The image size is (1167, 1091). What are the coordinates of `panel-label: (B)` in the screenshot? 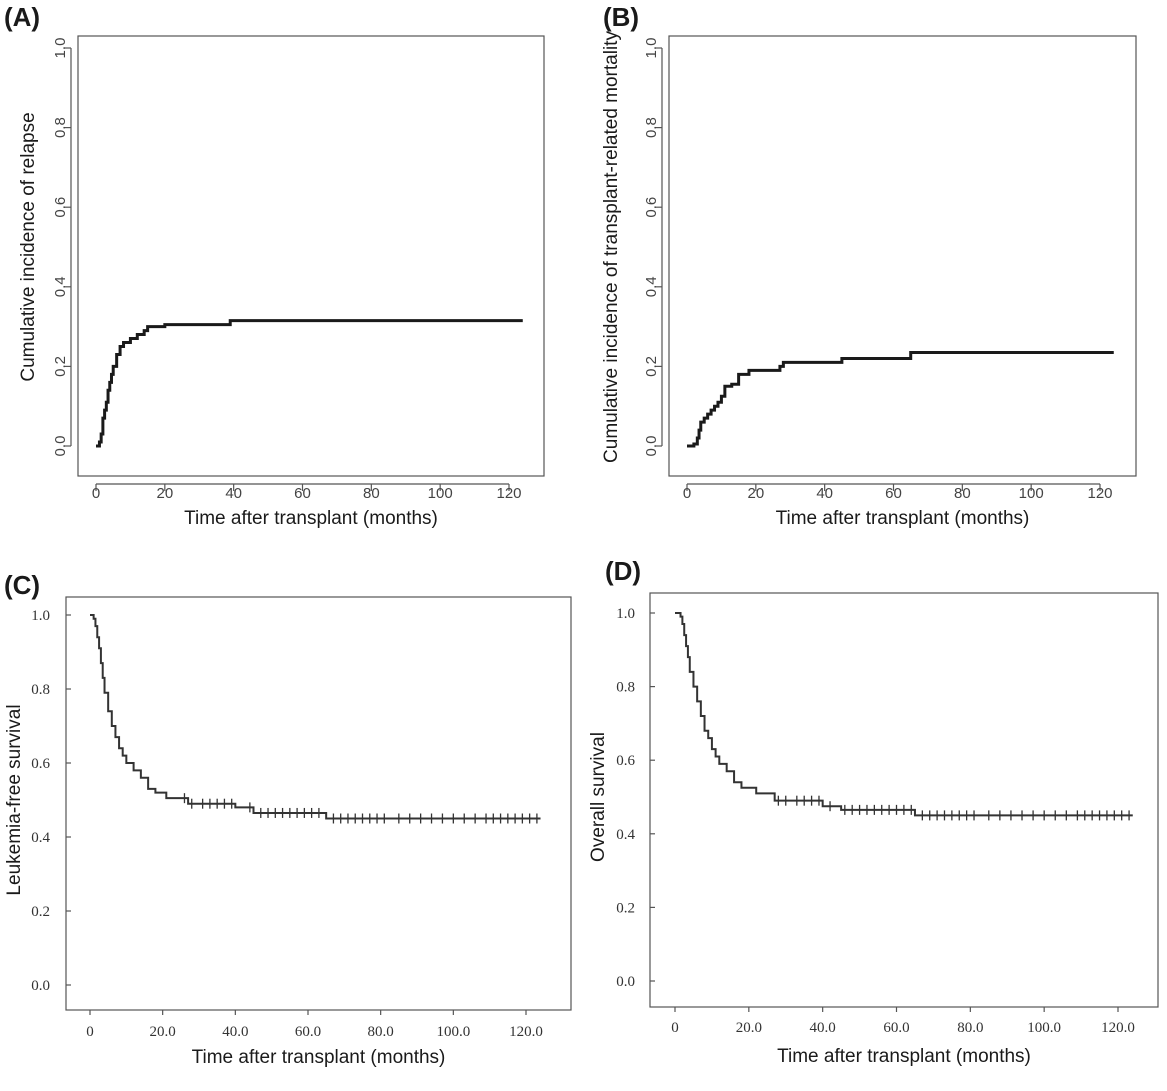 It's located at (621, 17).